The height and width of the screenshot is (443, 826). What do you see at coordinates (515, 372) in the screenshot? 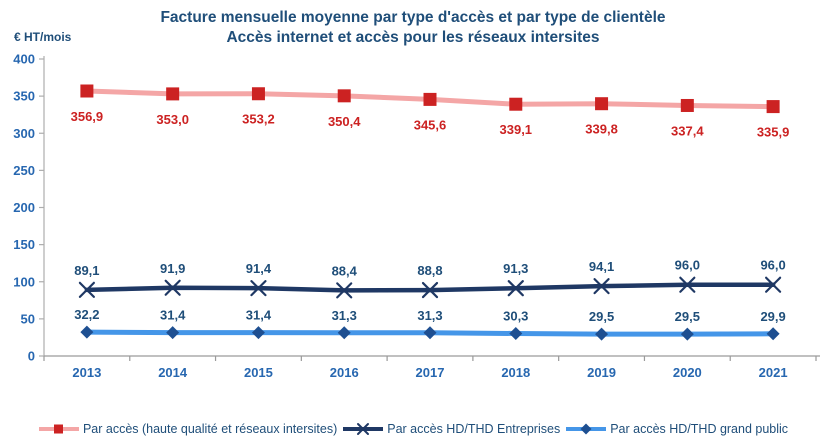
I see `svg-text: 2018` at bounding box center [515, 372].